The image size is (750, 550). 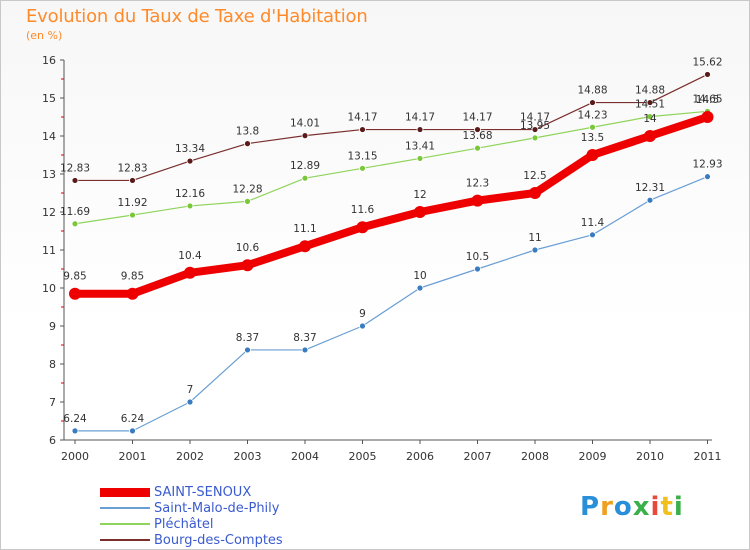 I want to click on data-label: 9, so click(x=362, y=314).